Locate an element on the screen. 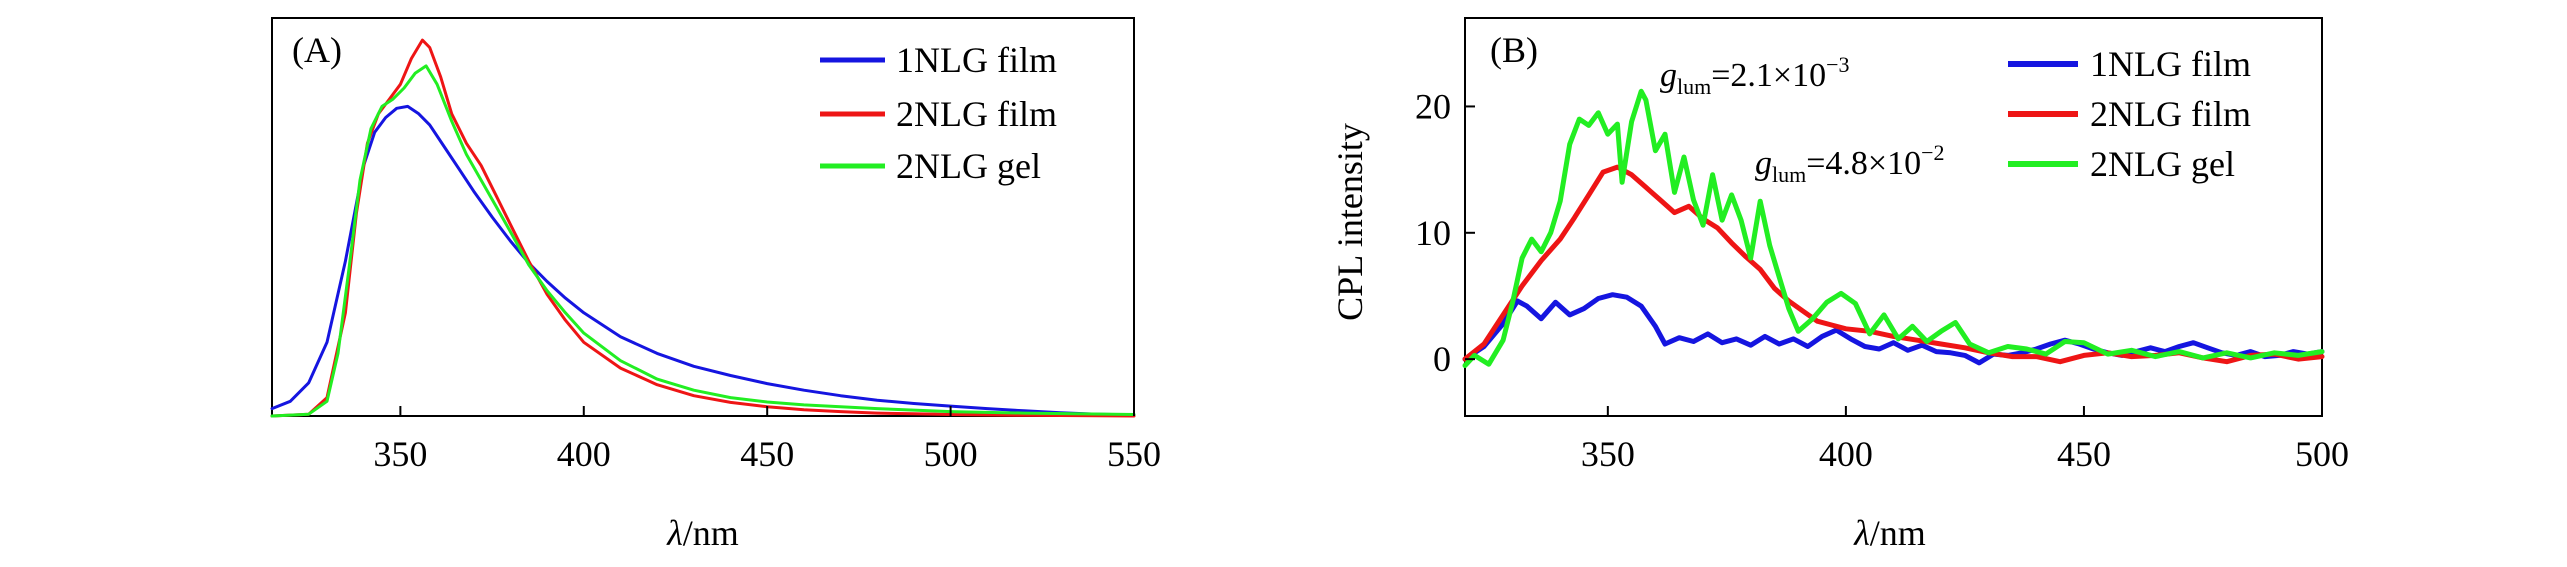 Image resolution: width=2567 pixels, height=567 pixels. panel-a-x-tick-label-350: 350 is located at coordinates (400, 454).